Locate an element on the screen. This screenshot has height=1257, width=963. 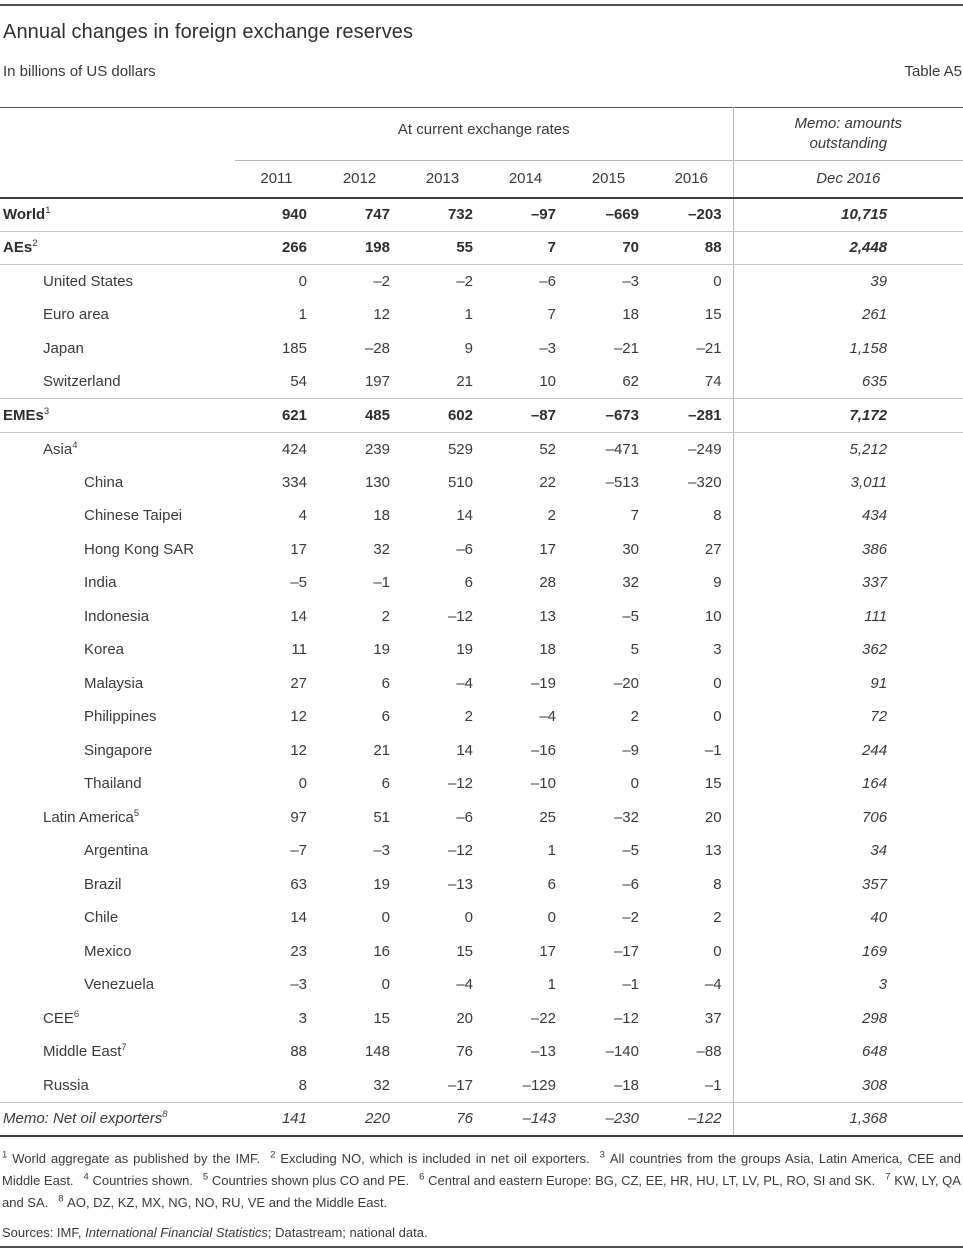
table-row: Singapore 12 21 14 –16 –9 –1 244 is located at coordinates (481, 750).